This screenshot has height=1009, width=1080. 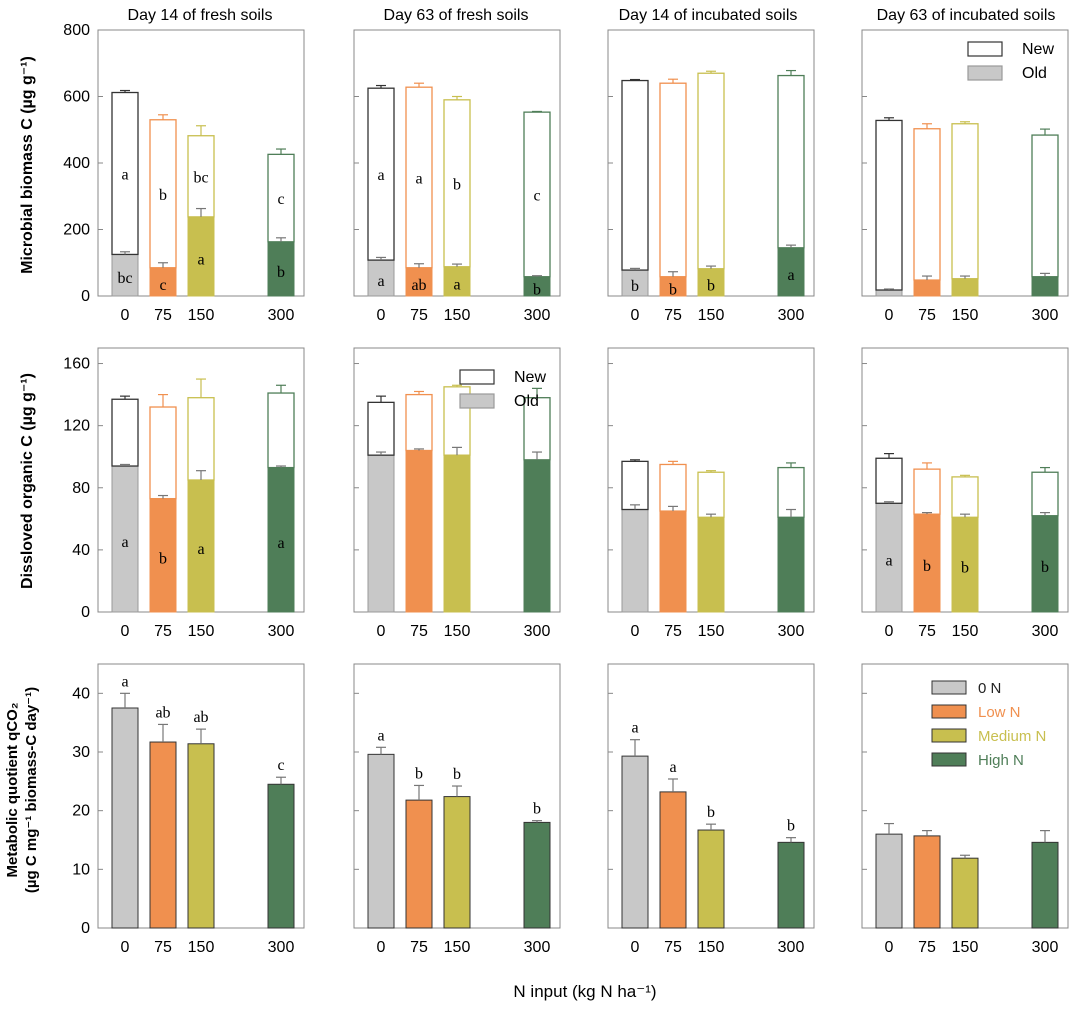 I want to click on r0c0-letter-new-75: b, so click(x=163, y=195).